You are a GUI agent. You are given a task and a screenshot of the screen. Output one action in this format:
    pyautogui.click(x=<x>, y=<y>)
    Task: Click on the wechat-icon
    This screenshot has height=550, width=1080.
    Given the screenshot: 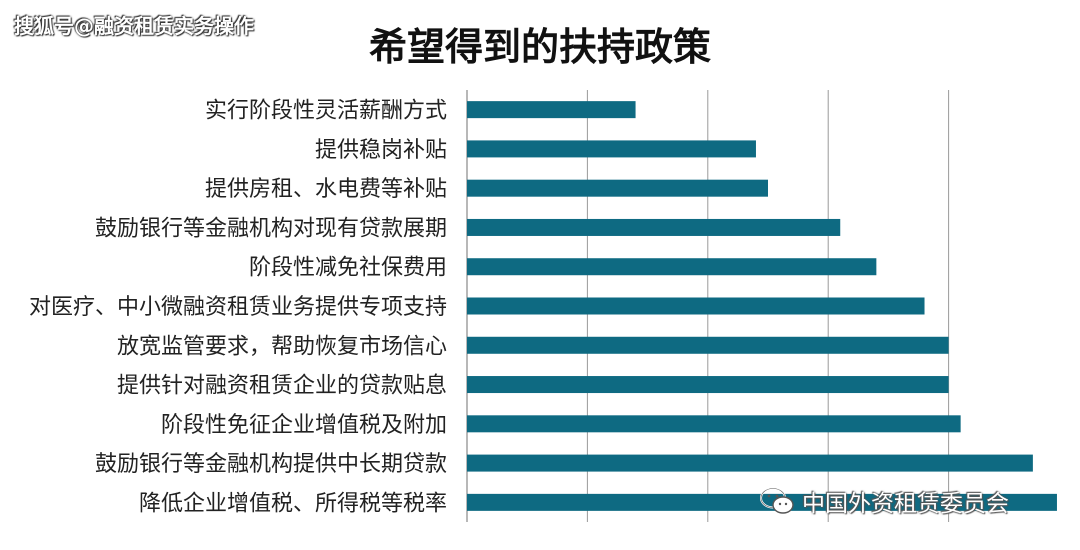 What is the action you would take?
    pyautogui.click(x=777, y=500)
    